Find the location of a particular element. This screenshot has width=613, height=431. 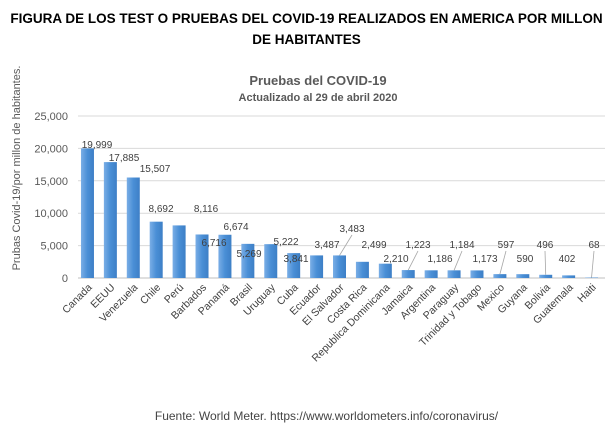

data-label: 1,223 is located at coordinates (417, 245).